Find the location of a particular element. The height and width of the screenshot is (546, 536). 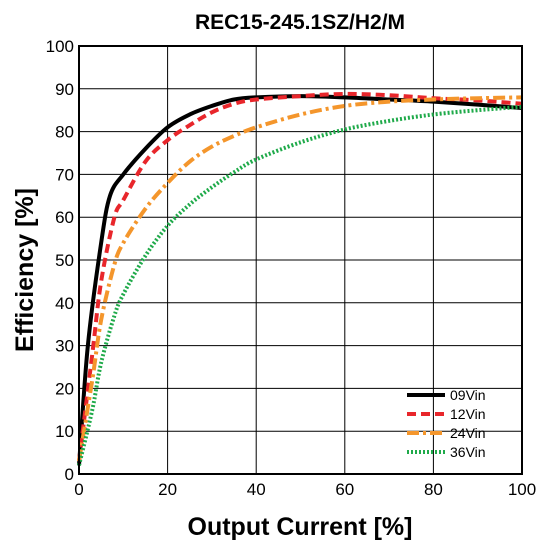

y-tick-label: 90 is located at coordinates (64, 89).